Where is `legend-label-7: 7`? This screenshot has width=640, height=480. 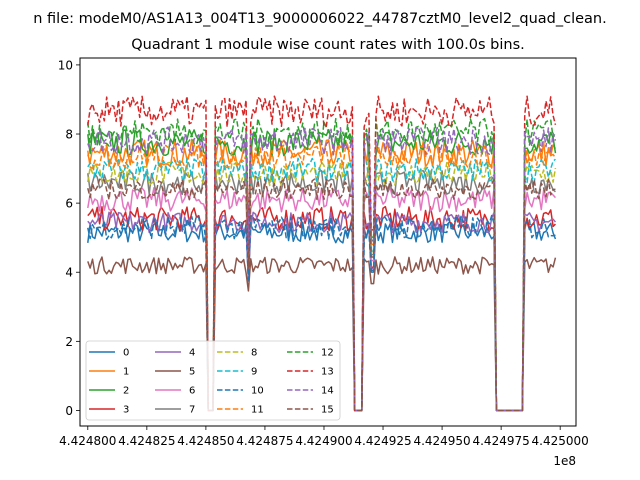 legend-label-7: 7 is located at coordinates (192, 410).